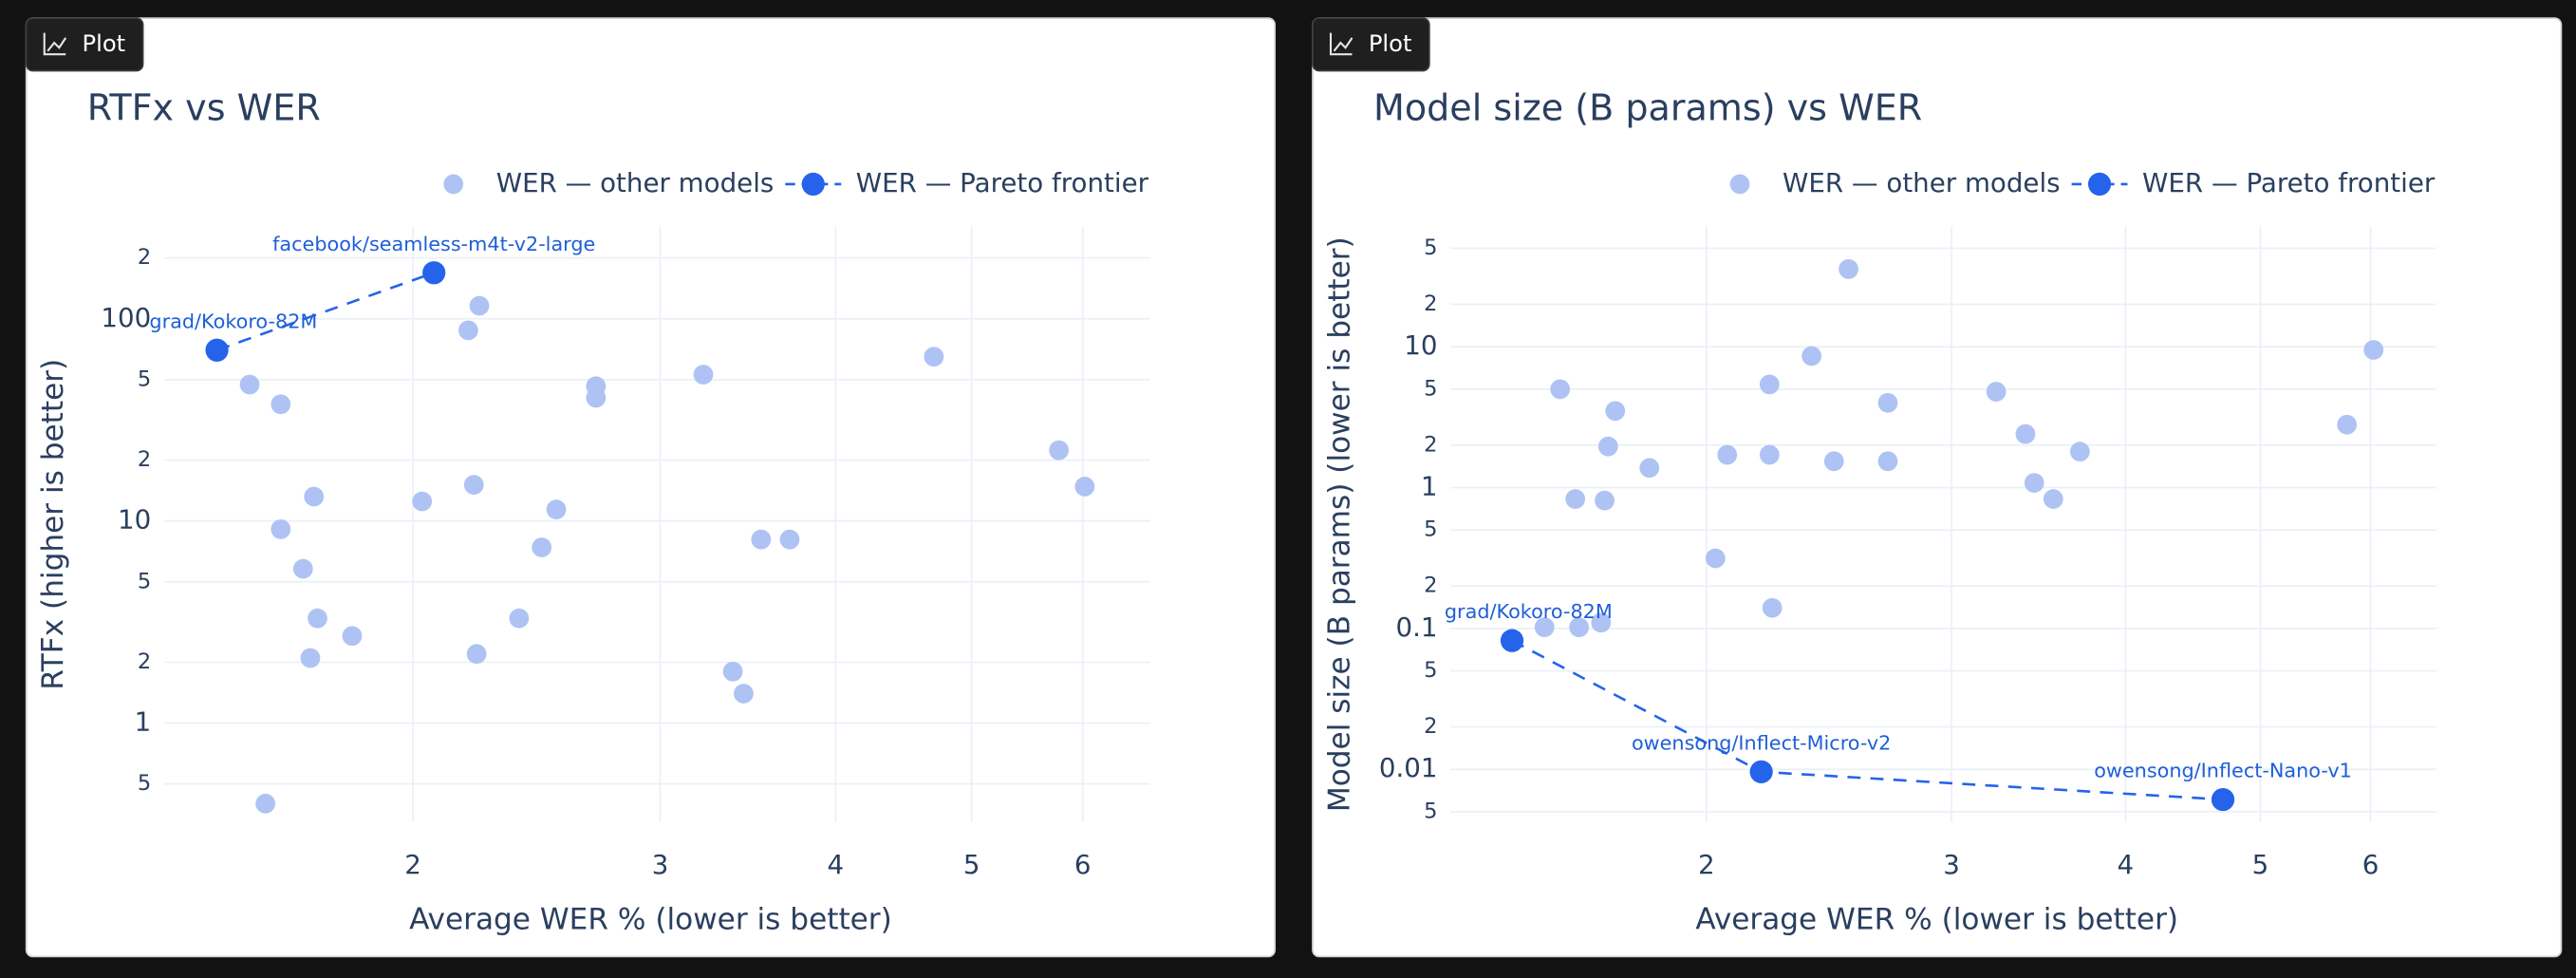  What do you see at coordinates (325, 312) in the screenshot?
I see `frontier-line` at bounding box center [325, 312].